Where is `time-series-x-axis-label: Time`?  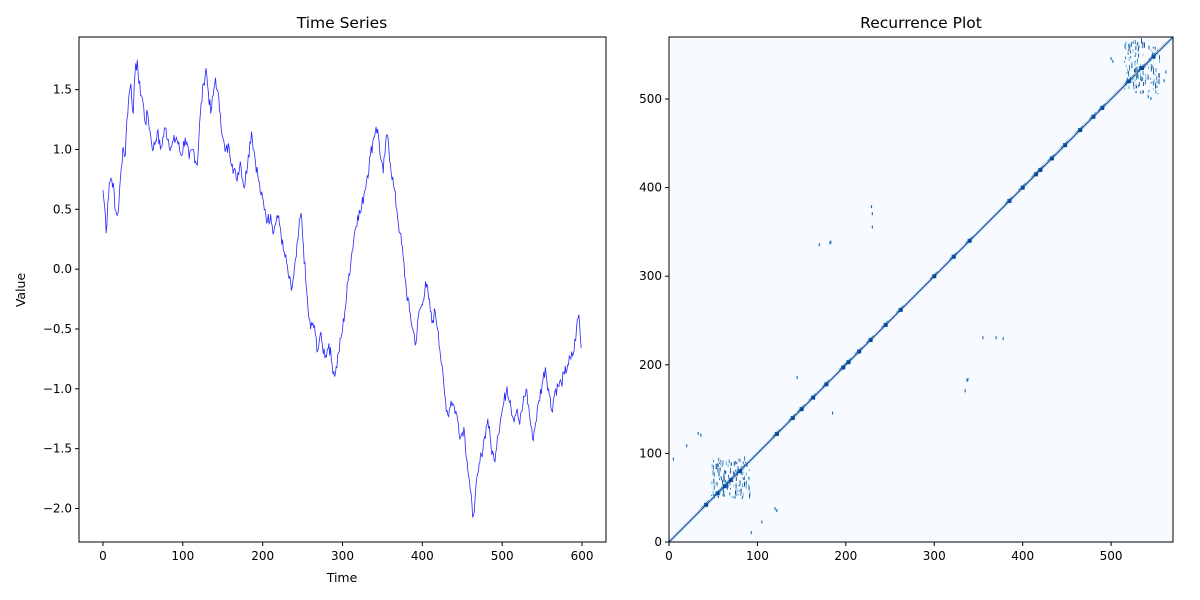 time-series-x-axis-label: Time is located at coordinates (342, 577).